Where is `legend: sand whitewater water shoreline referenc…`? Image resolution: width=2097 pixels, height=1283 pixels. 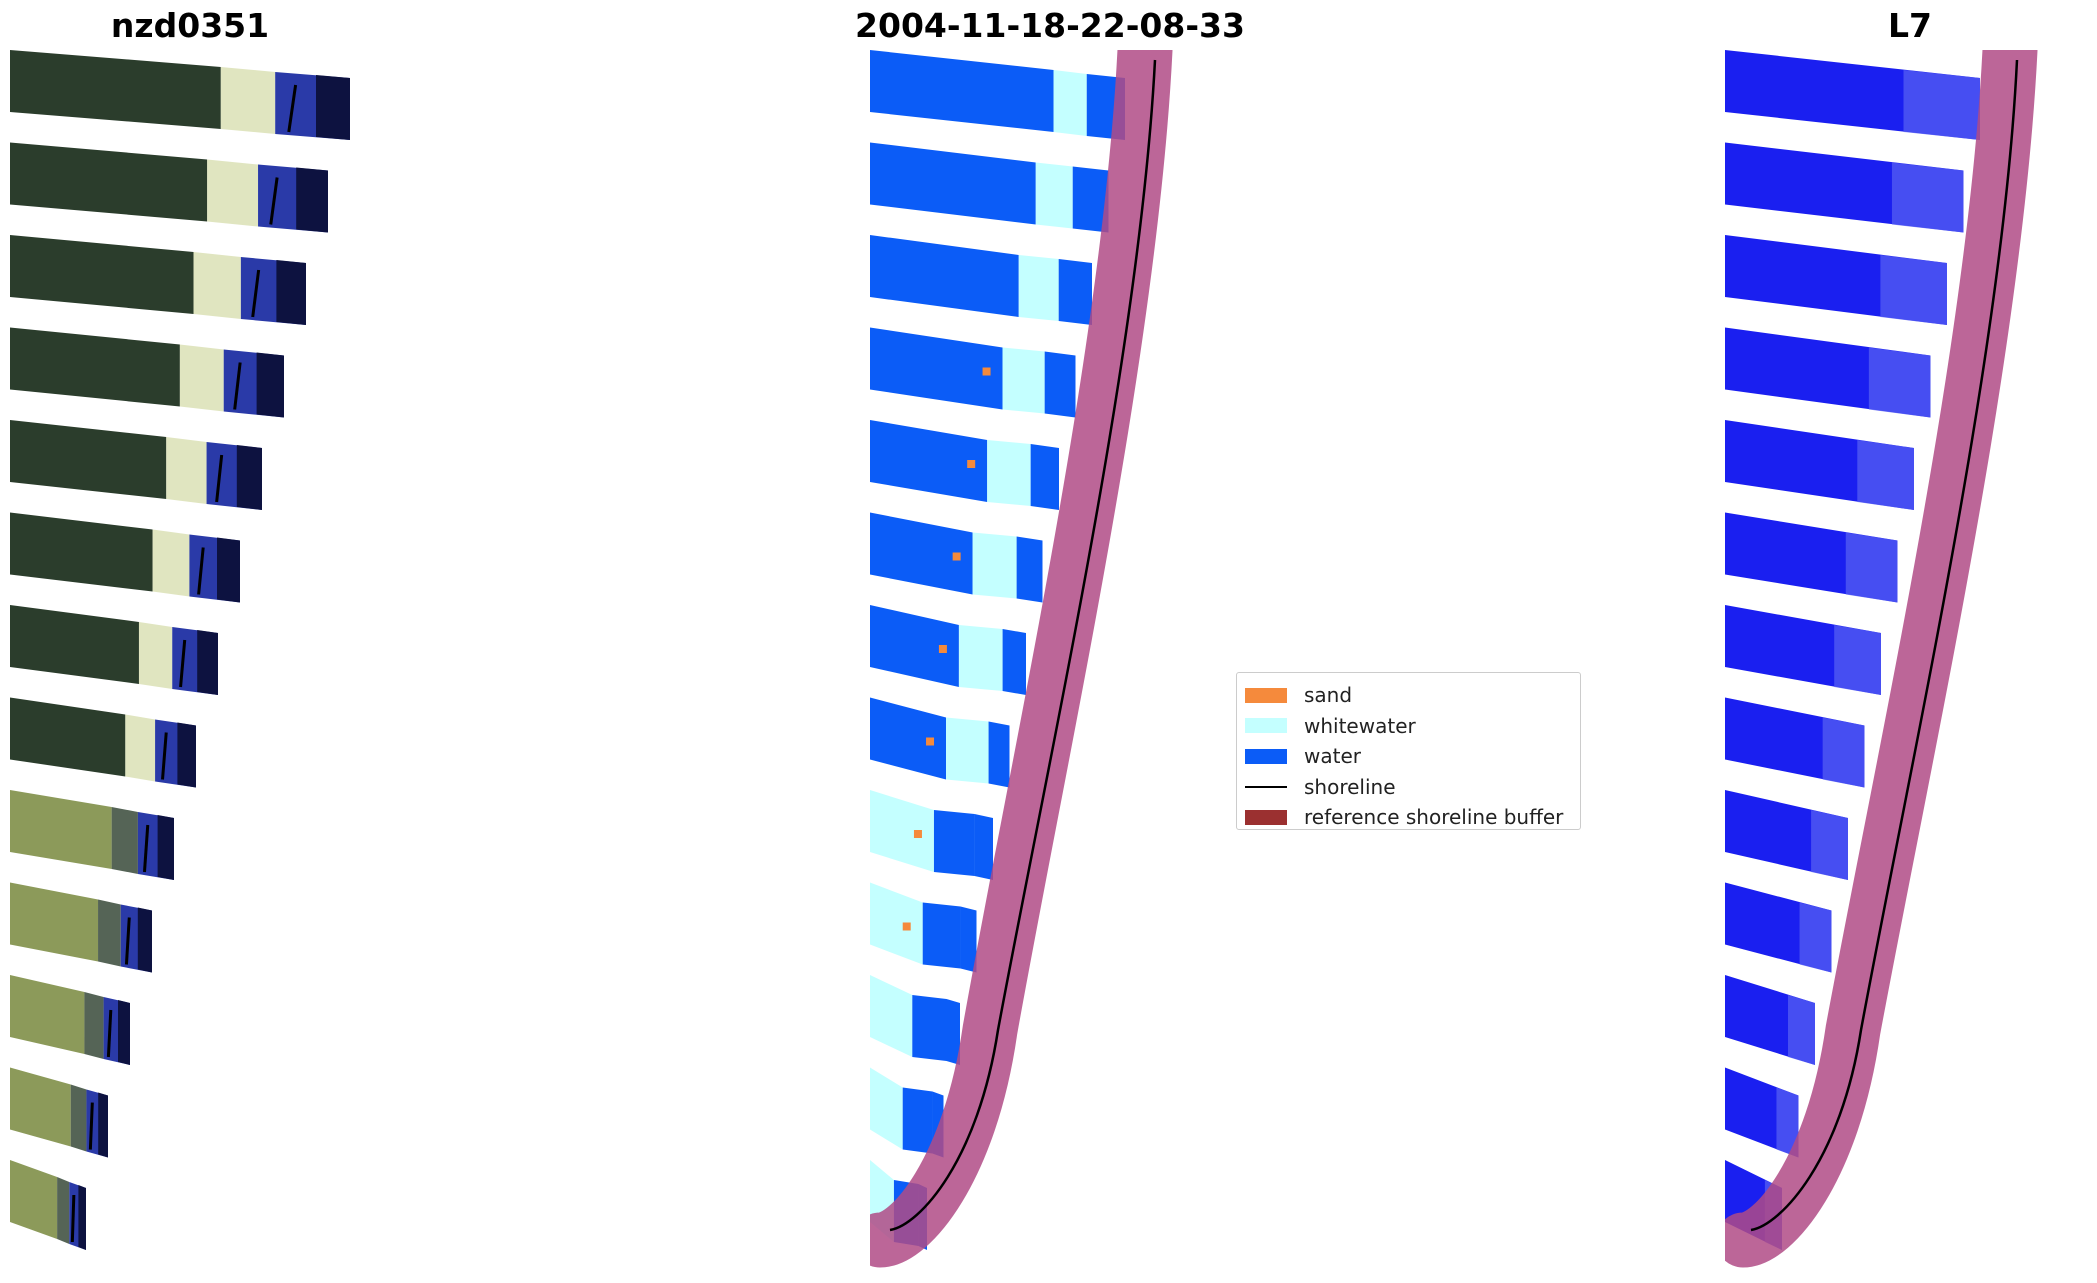
legend: sand whitewater water shoreline referenc… is located at coordinates (1408, 751).